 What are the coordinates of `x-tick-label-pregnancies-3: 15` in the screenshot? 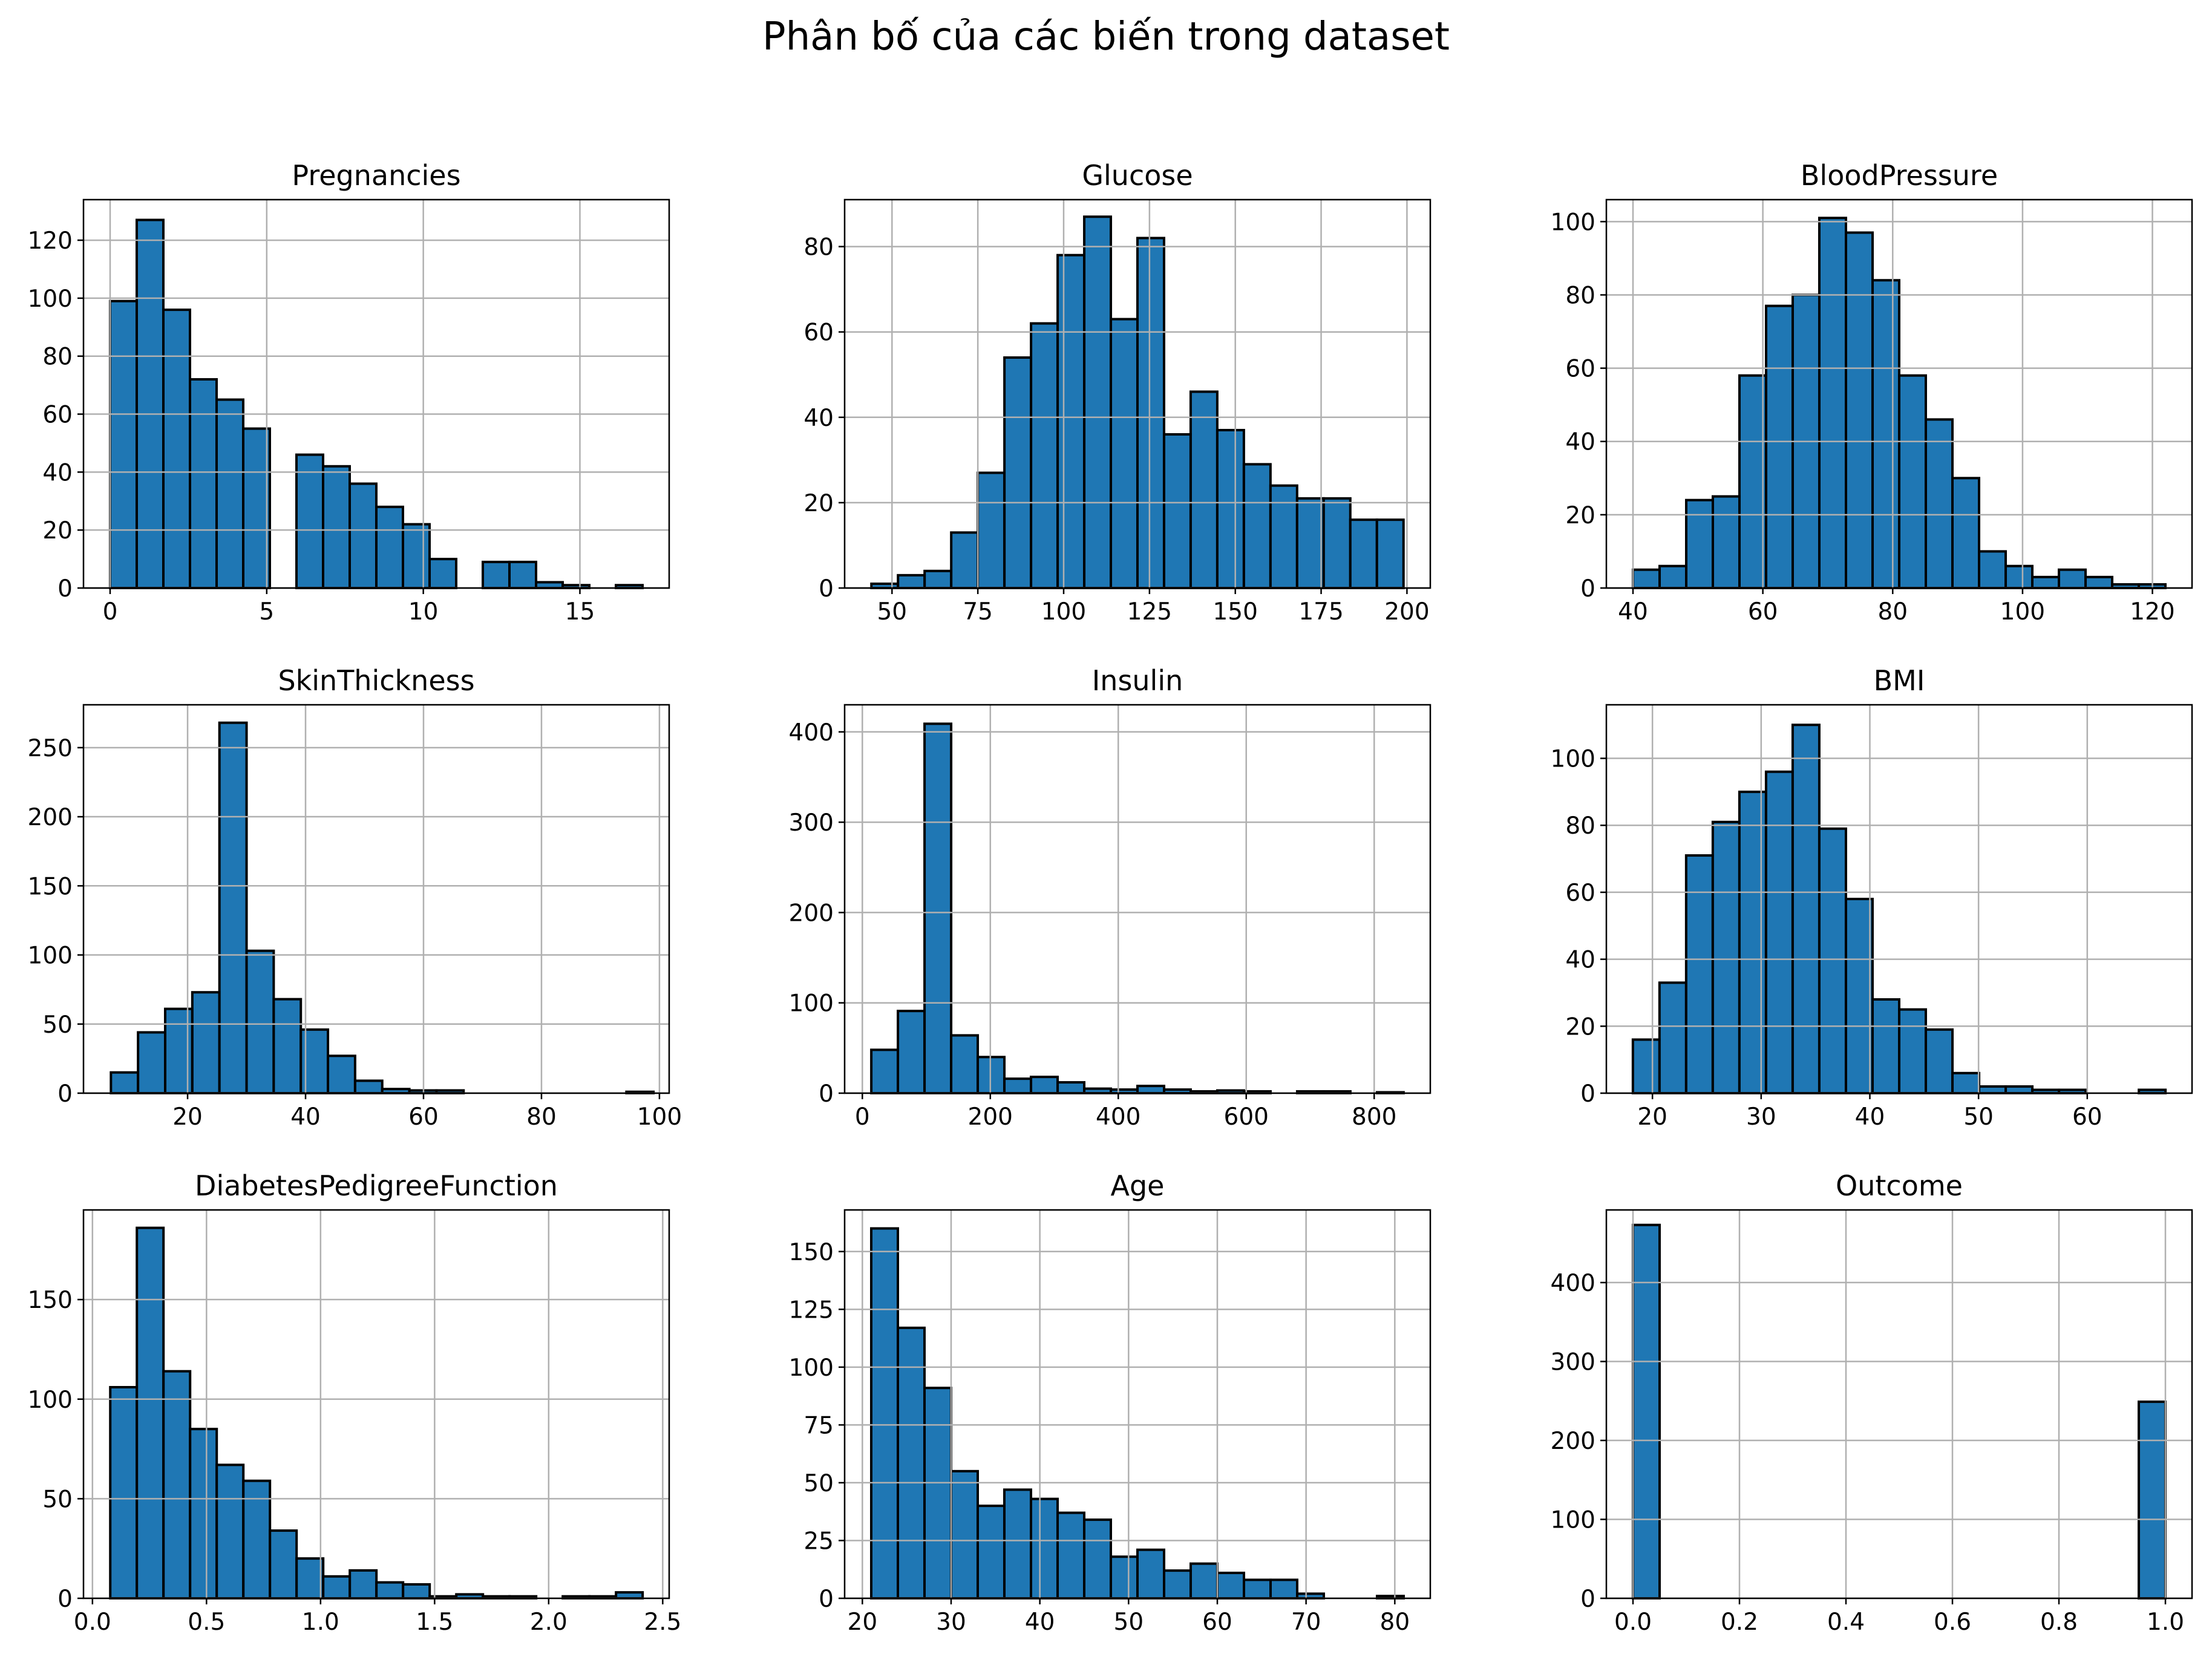 It's located at (580, 612).